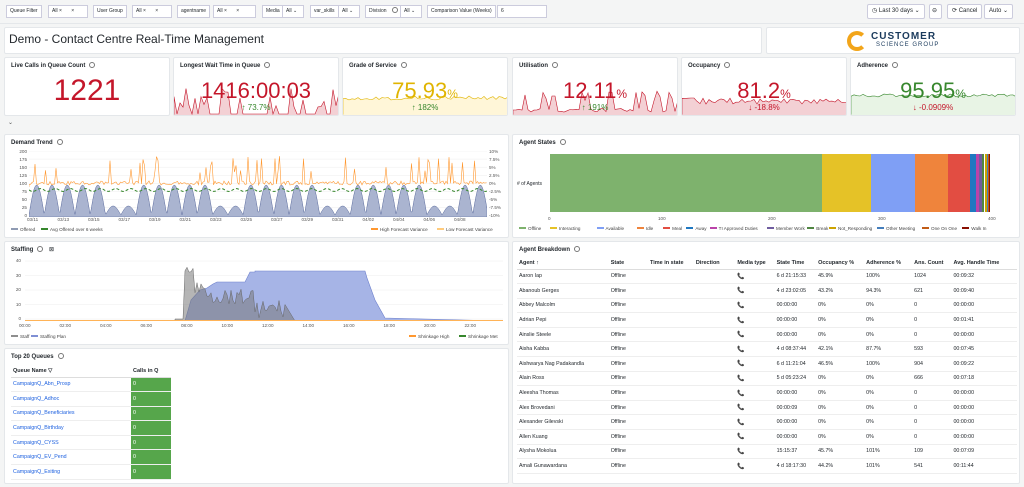  I want to click on table-row: CampaignQ_Beneficiaries 0, so click(91, 414).